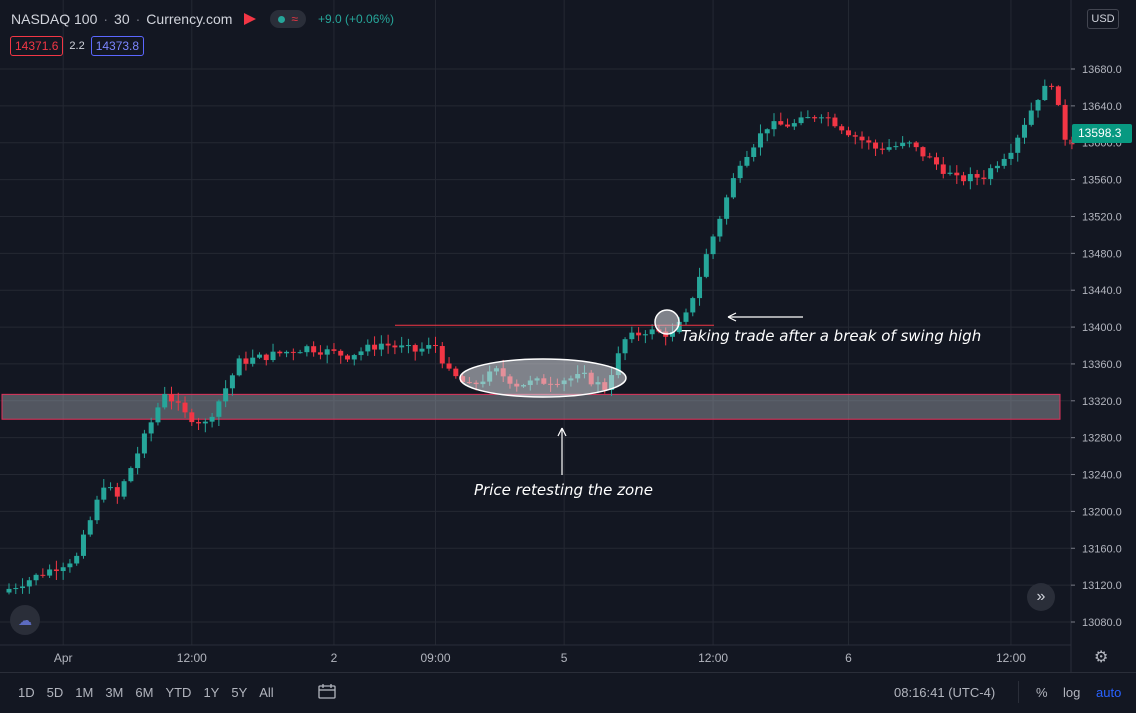  I want to click on range-all-button: All, so click(266, 692).